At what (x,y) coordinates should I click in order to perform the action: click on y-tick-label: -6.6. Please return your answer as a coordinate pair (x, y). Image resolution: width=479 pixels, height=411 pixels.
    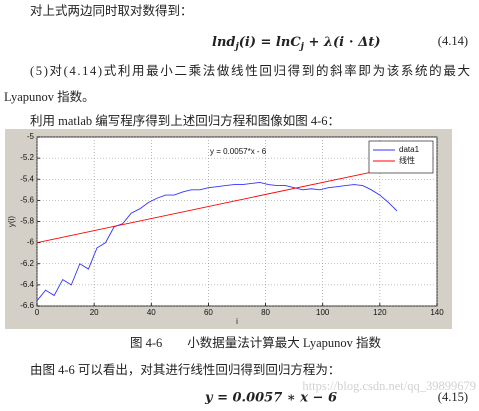
    Looking at the image, I should click on (27, 305).